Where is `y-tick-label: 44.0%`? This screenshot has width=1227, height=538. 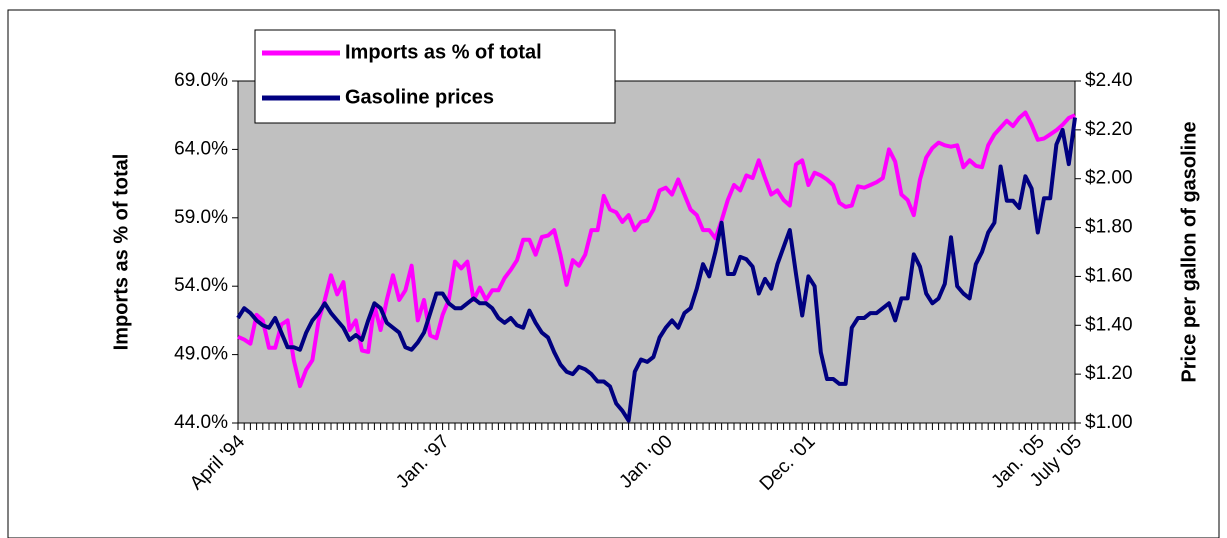 y-tick-label: 44.0% is located at coordinates (201, 422).